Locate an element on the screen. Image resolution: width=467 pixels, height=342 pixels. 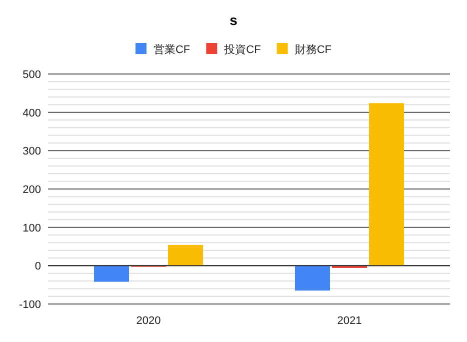
y-tick-label: 500 is located at coordinates (31, 75).